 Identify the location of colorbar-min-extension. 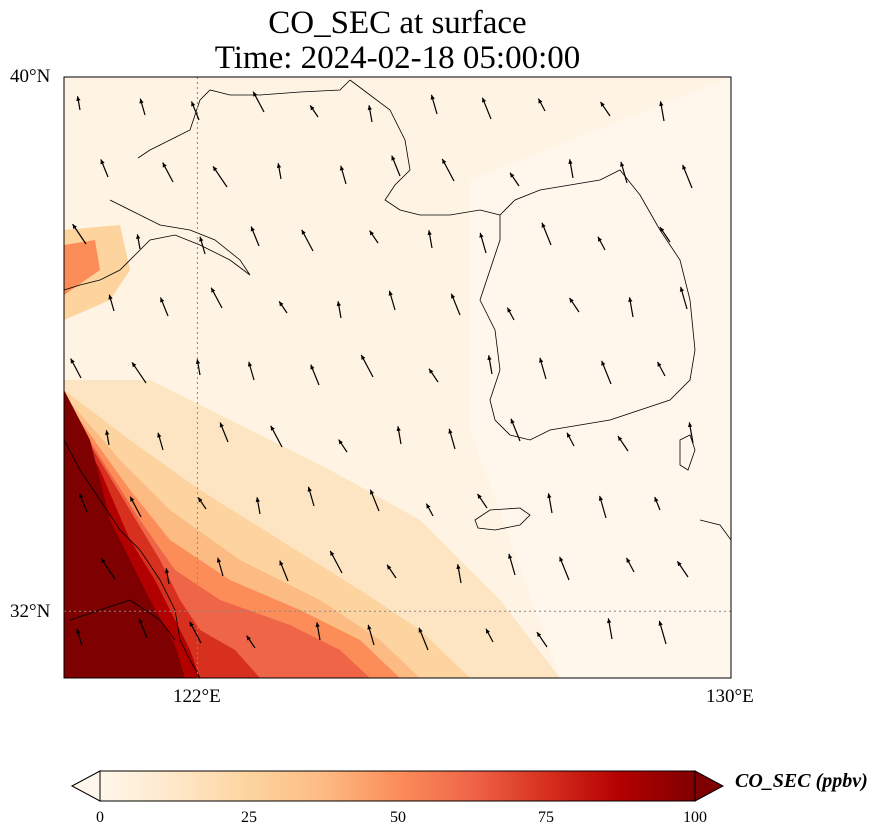
(85, 786).